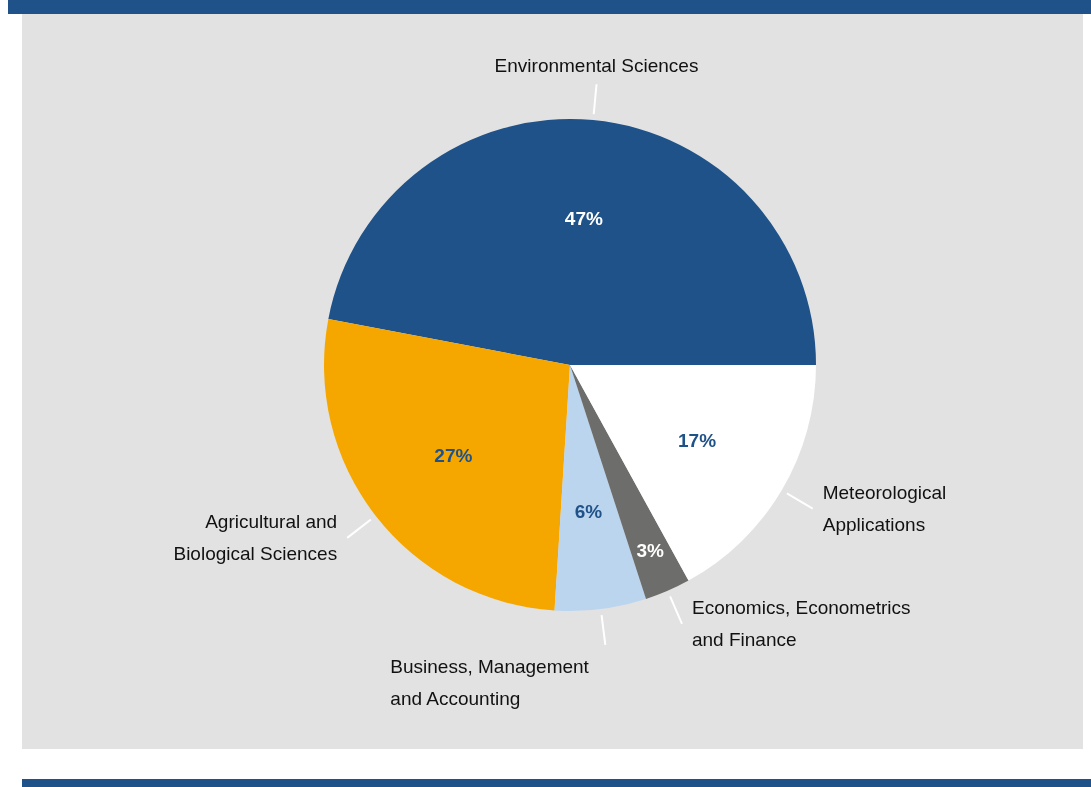 This screenshot has width=1091, height=787. Describe the element at coordinates (588, 511) in the screenshot. I see `data-label: 6%` at that location.